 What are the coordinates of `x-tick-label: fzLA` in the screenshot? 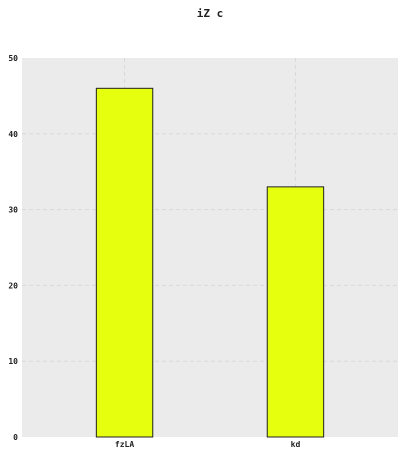 It's located at (124, 444).